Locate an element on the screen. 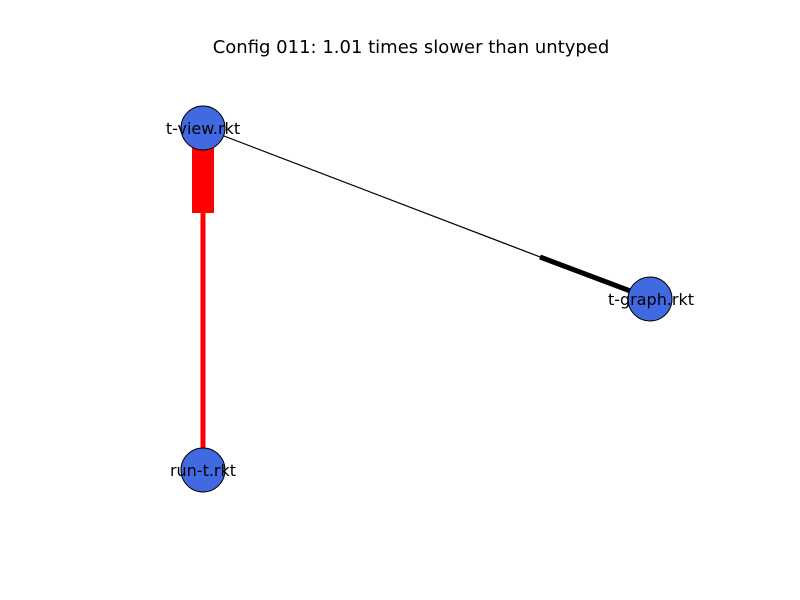 The width and height of the screenshot is (800, 600). node-run-t: run-t.rkt is located at coordinates (203, 470).